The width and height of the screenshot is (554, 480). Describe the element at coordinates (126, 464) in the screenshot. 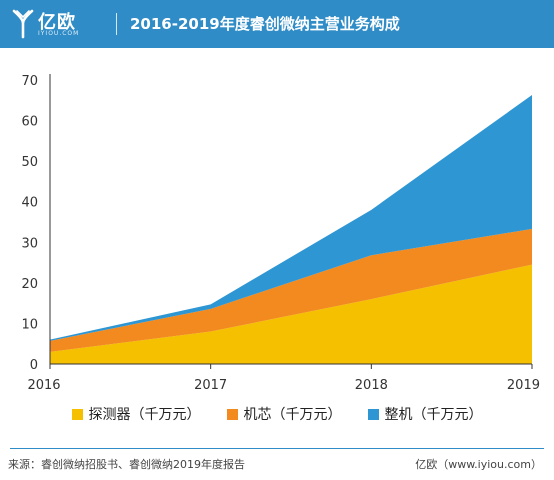

I see `source-note: 来源：睿创微纳招股书、睿创微纳2019年度报告` at that location.